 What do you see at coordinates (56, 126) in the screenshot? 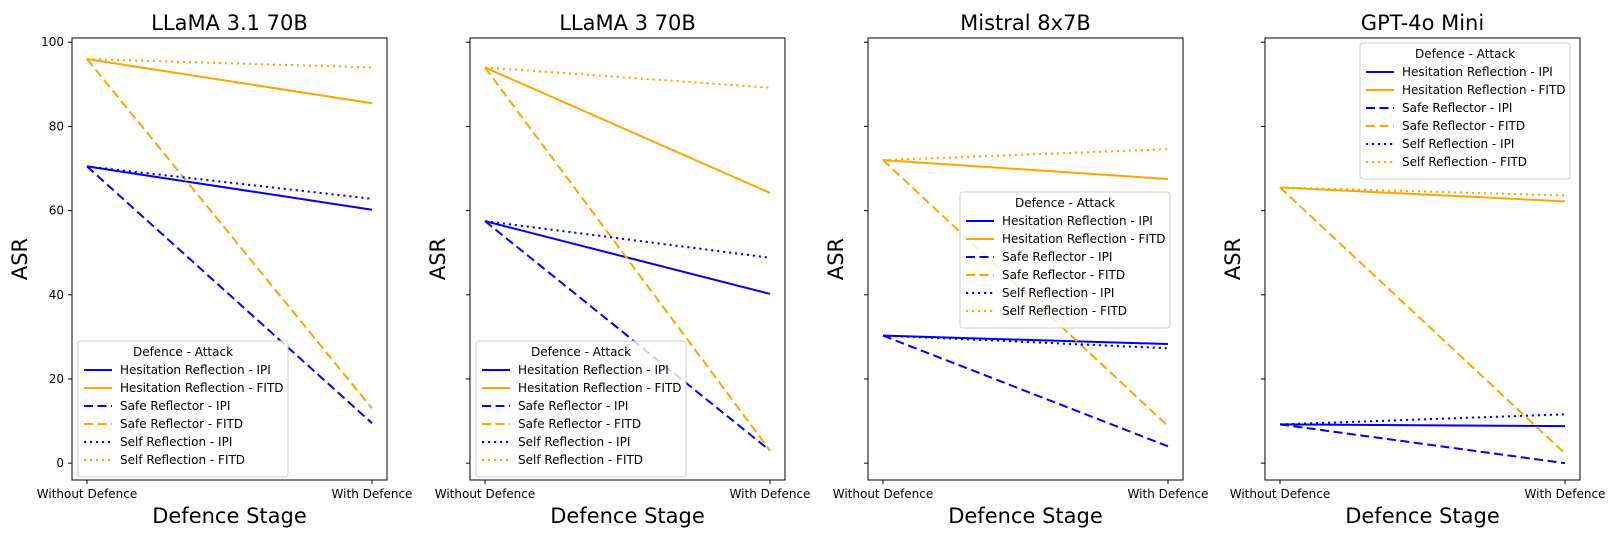
I see `y-tick-label: 80` at bounding box center [56, 126].